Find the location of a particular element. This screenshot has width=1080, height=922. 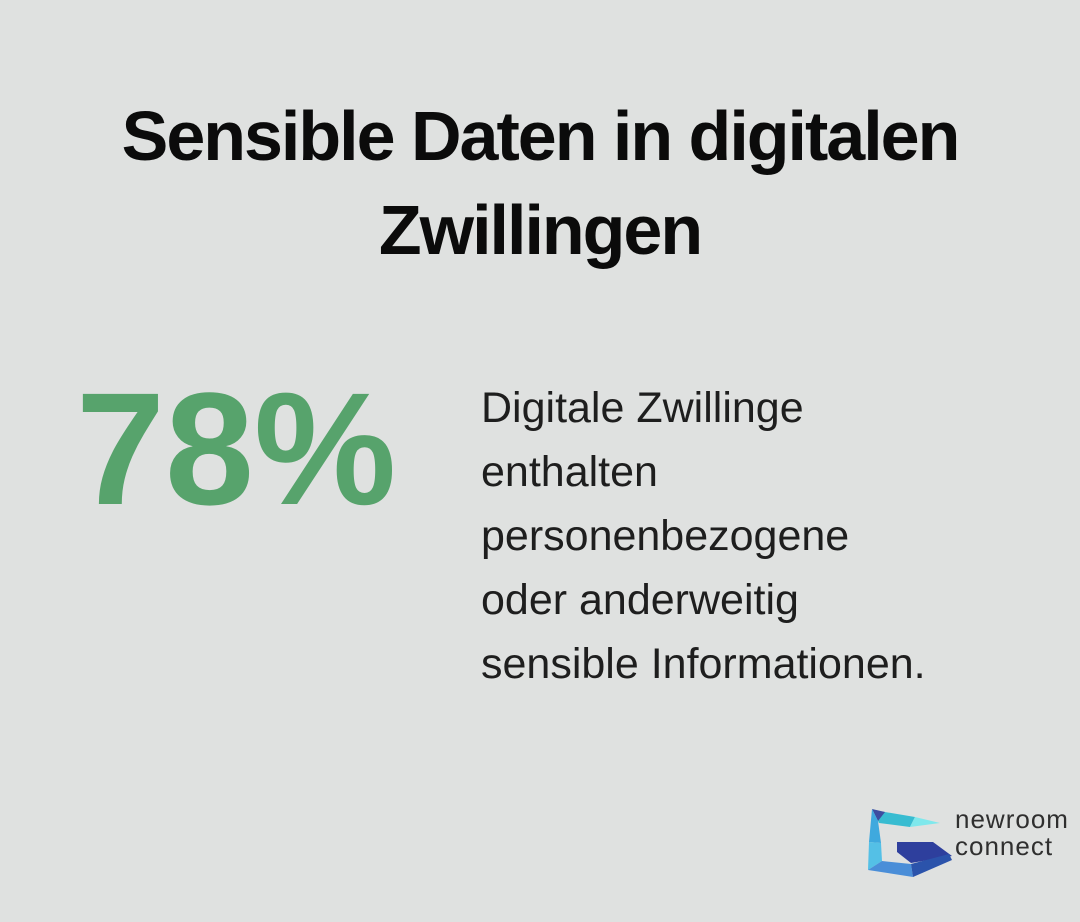

page-title-line-1: Sensible Daten in digitalen is located at coordinates (541, 136).